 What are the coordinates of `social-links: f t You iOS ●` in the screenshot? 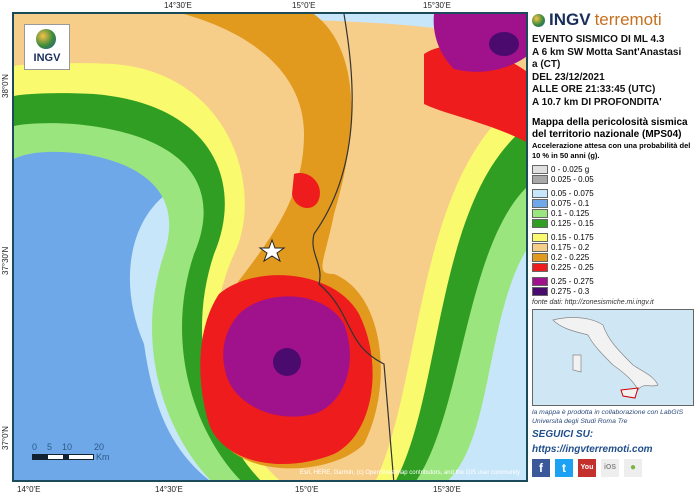 It's located at (615, 468).